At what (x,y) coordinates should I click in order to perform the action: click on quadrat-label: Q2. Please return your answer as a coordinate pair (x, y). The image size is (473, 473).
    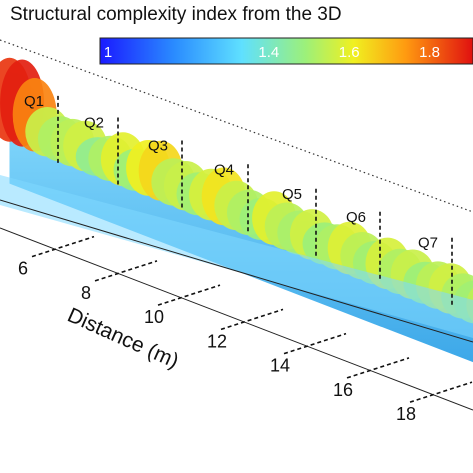
    Looking at the image, I should click on (94, 122).